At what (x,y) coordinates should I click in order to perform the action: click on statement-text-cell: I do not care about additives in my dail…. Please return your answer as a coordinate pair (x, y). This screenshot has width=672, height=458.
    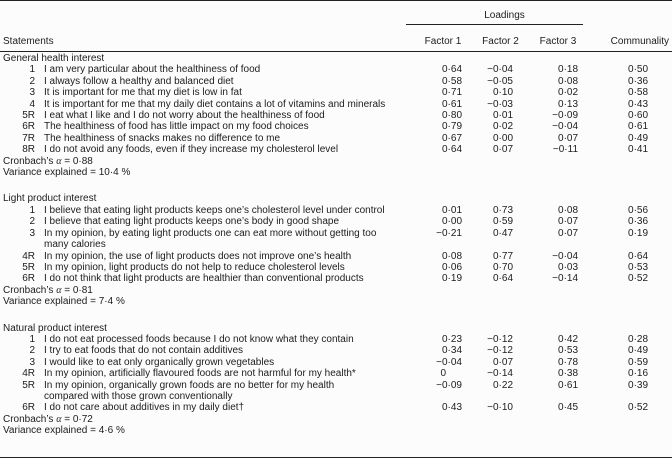
    Looking at the image, I should click on (221, 407).